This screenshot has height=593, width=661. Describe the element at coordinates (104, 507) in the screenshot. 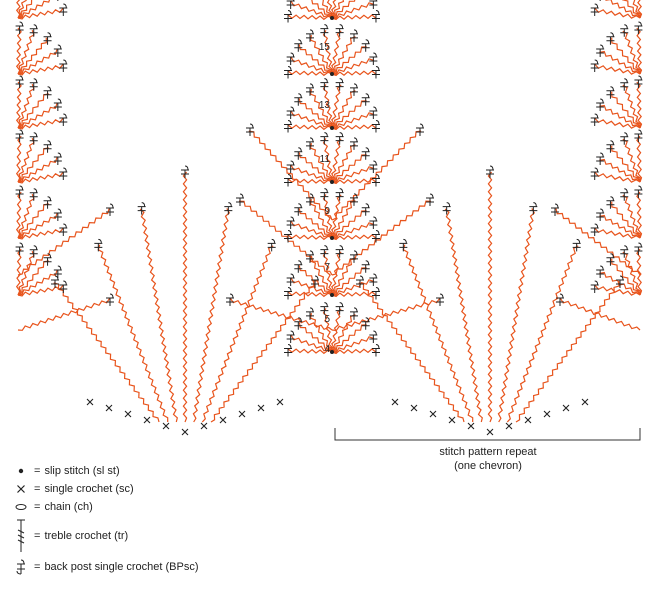

I see `legend-item-chain: = chain (ch)` at that location.